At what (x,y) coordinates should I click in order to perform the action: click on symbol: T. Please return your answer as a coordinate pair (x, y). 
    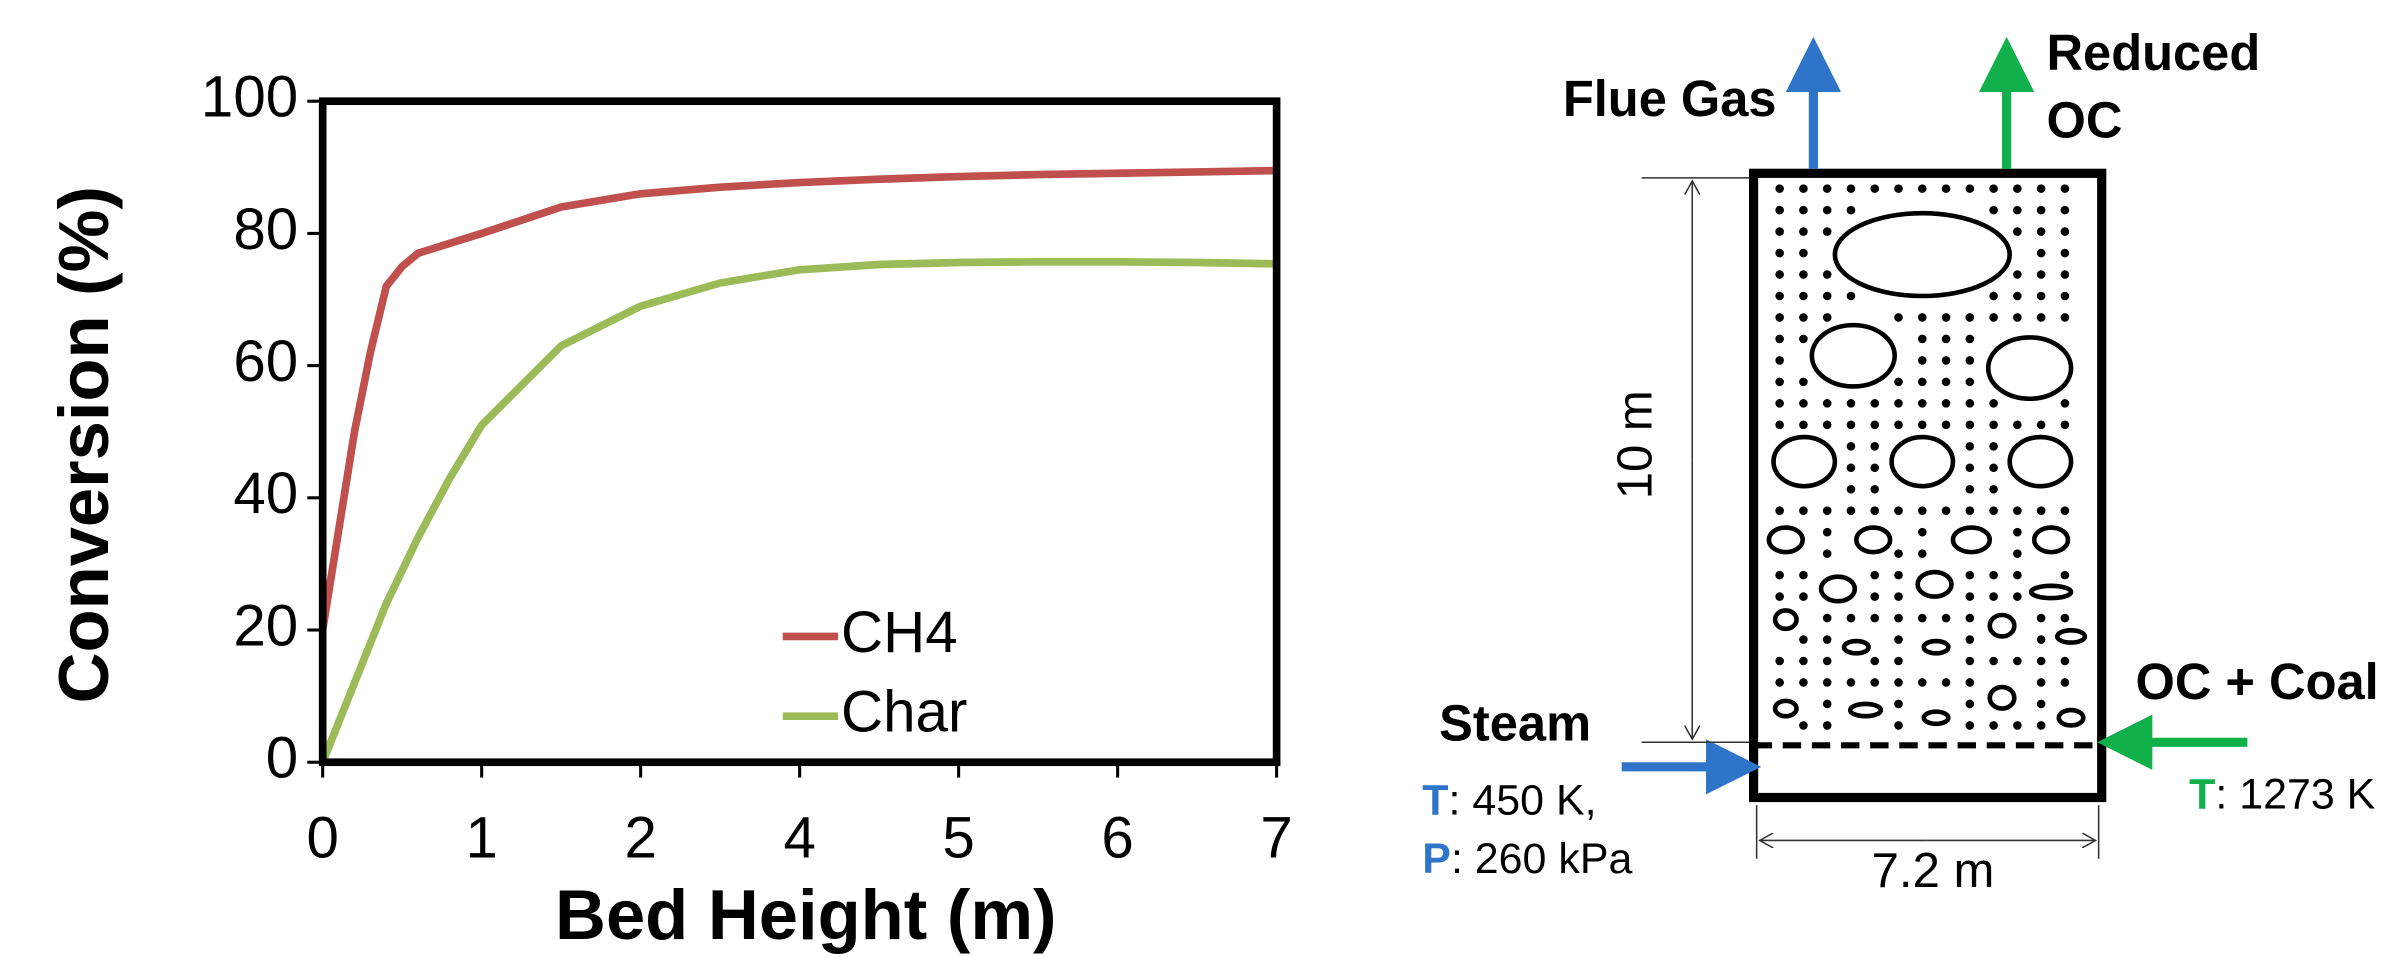
    Looking at the image, I should click on (1435, 801).